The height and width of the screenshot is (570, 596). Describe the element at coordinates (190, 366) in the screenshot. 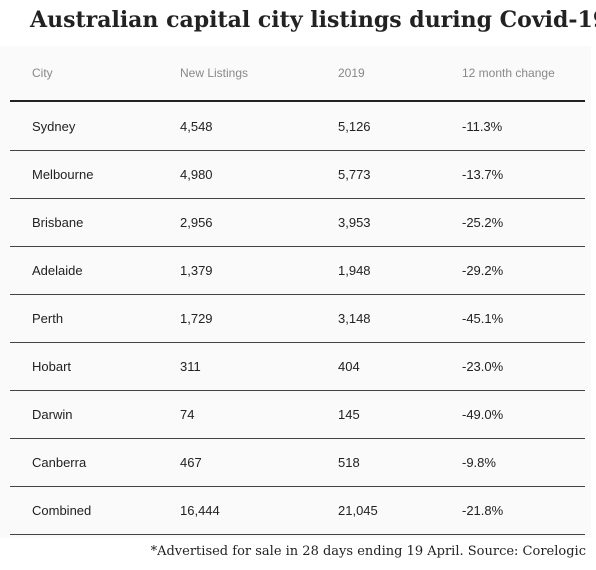

I see `cell-new-listings: 311` at that location.